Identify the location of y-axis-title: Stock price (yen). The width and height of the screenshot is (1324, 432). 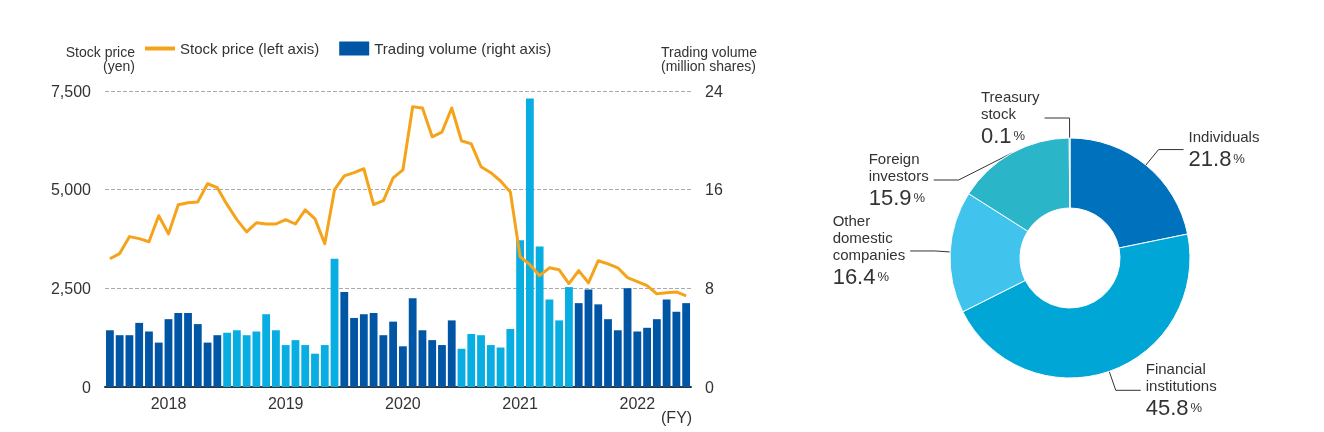
(100, 59).